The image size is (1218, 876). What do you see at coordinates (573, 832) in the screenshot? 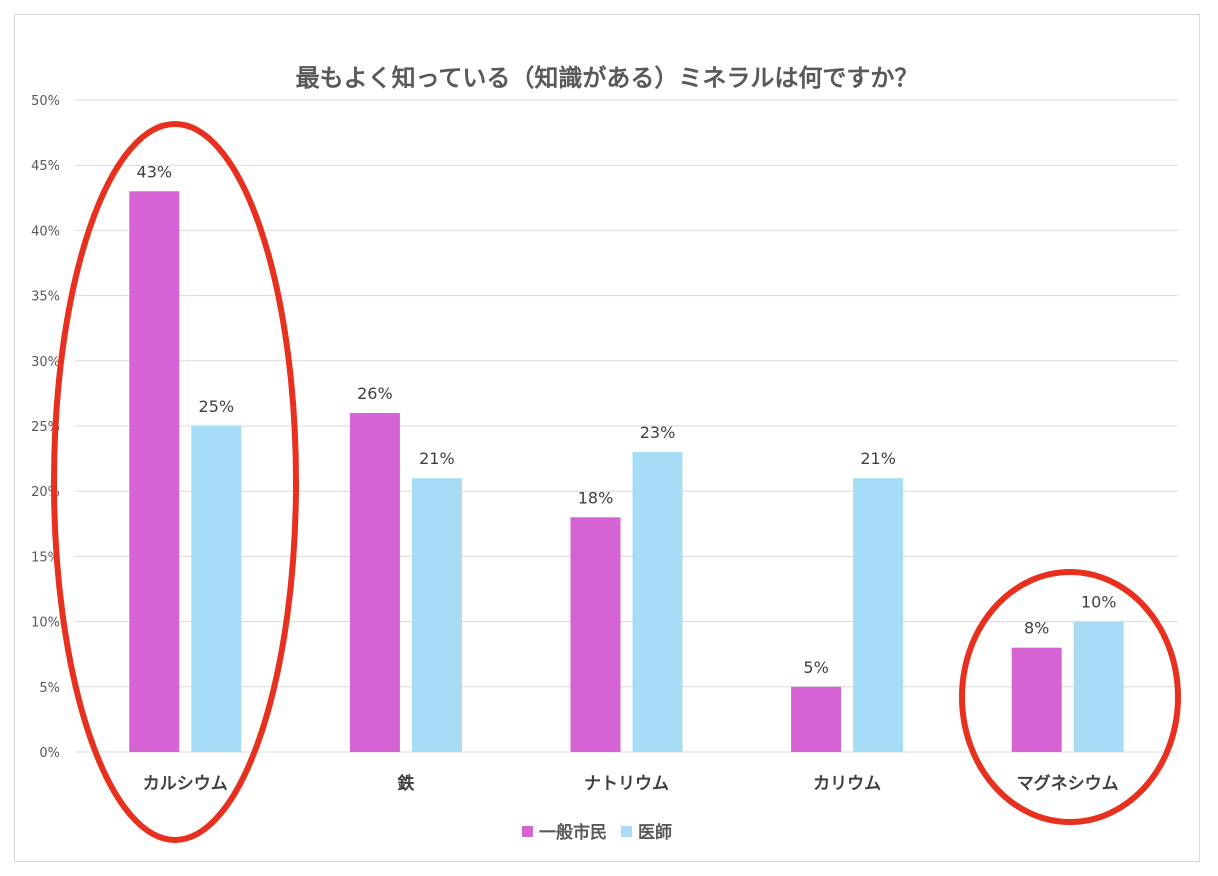
I see `legend-label: 一般市民` at bounding box center [573, 832].